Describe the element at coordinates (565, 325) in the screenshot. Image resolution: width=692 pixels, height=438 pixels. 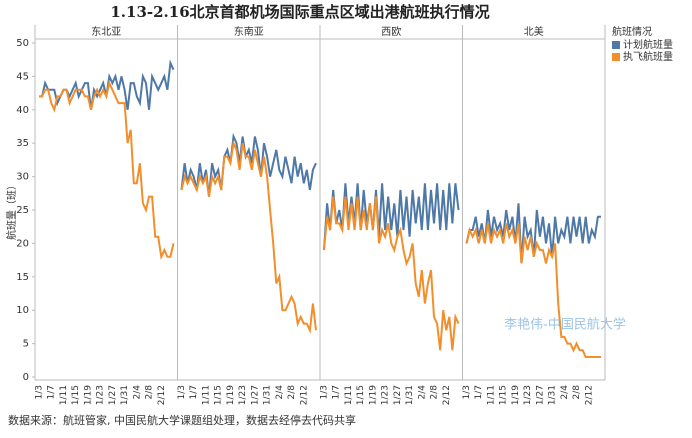
I see `watermark: 李艳伟-中国民航大学` at that location.